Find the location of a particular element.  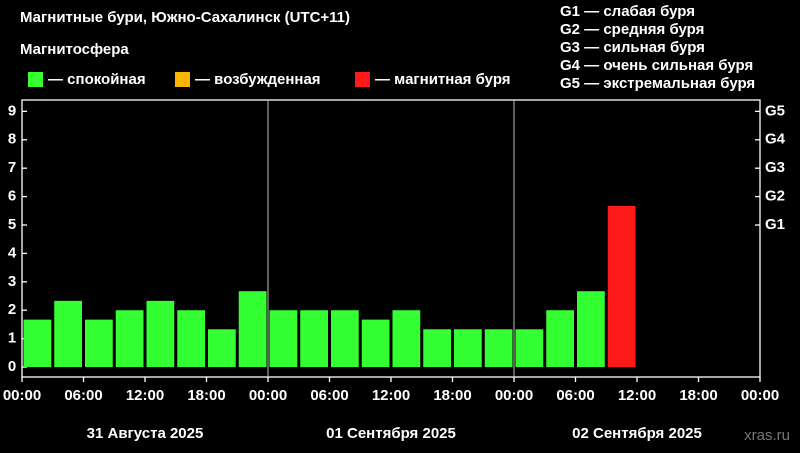

day-label: 31 Августа 2025 is located at coordinates (145, 433).